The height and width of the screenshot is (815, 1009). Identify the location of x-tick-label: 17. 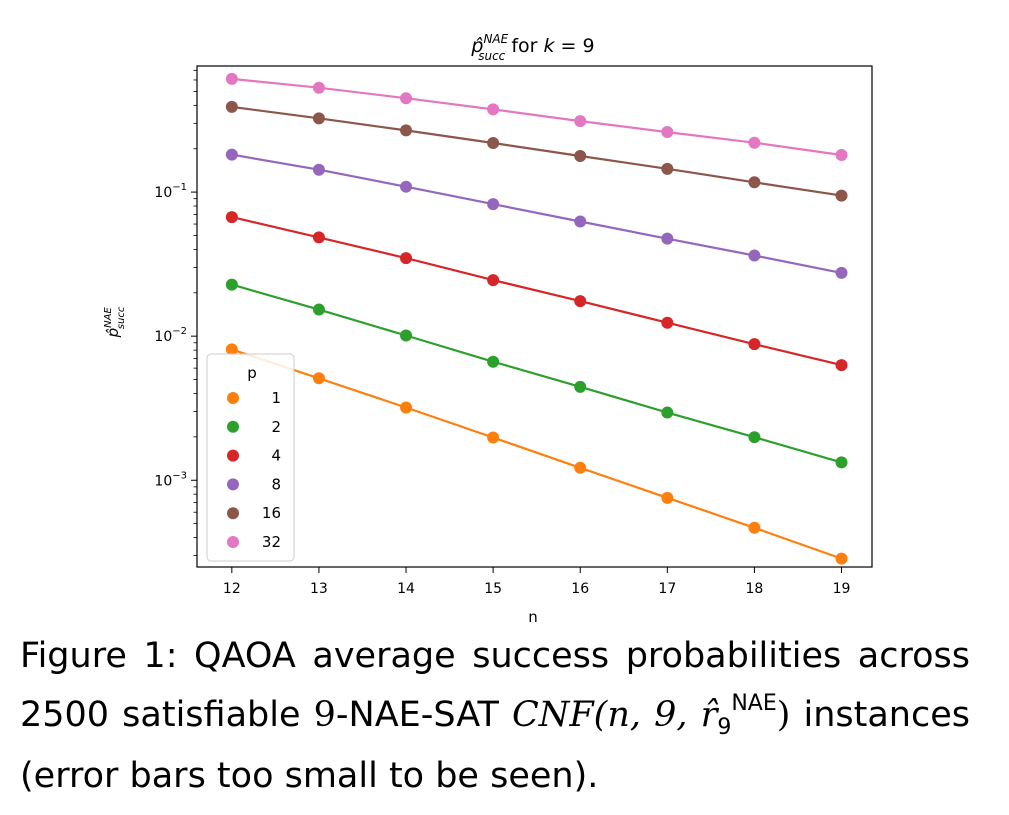
(667, 589).